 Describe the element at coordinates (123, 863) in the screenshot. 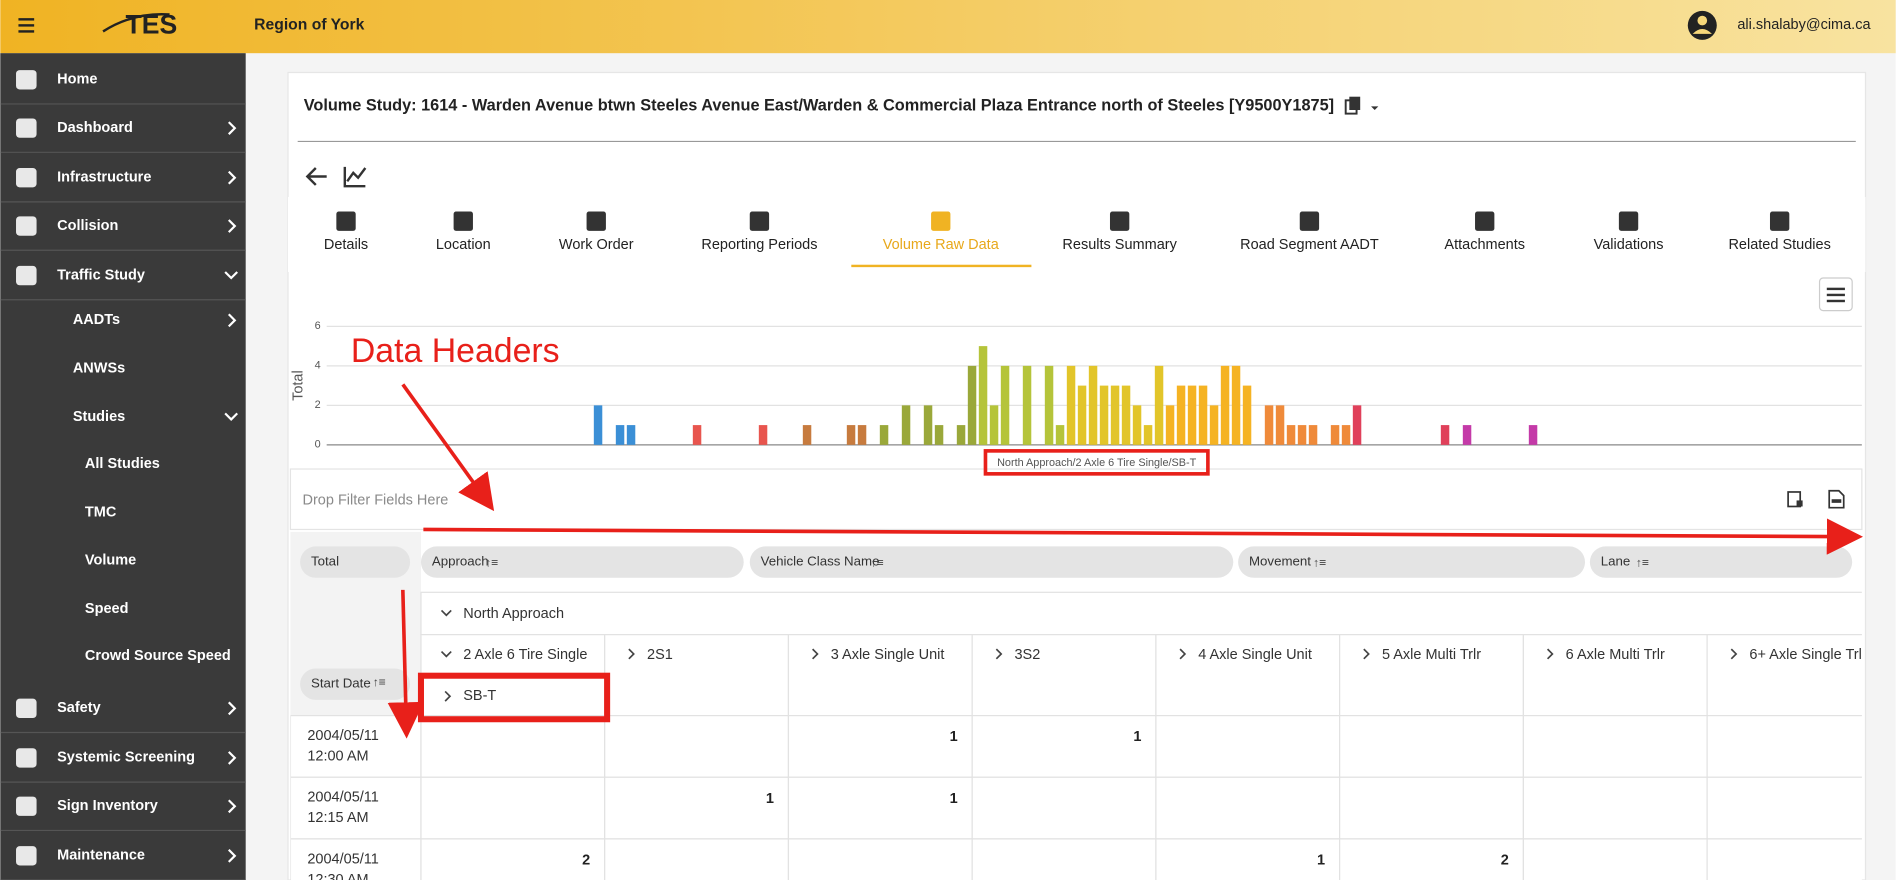

I see `sidebar-item: Maintenance` at that location.